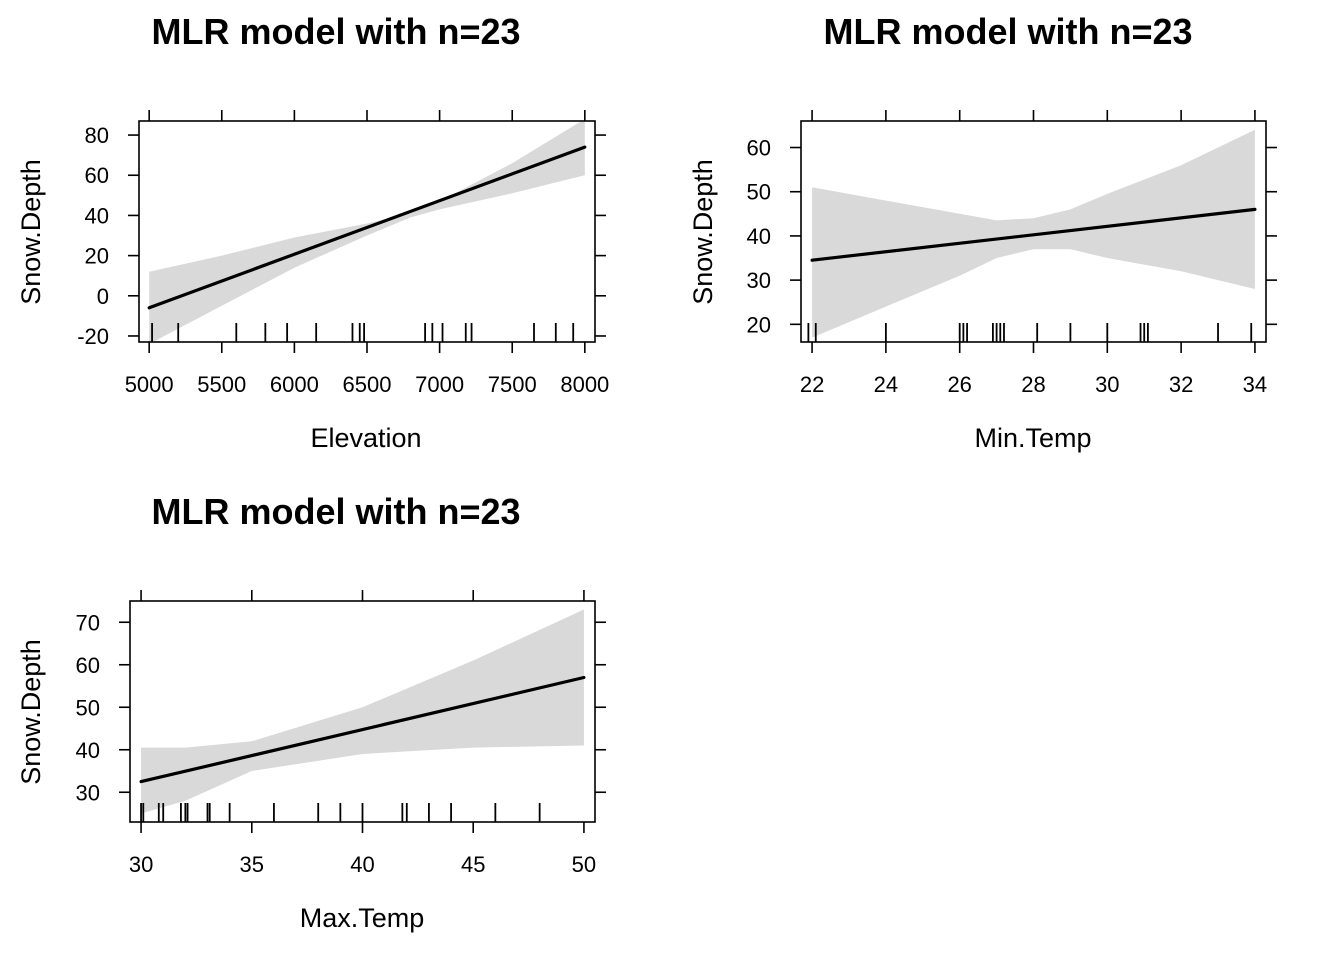 Image resolution: width=1344 pixels, height=960 pixels. Describe the element at coordinates (362, 864) in the screenshot. I see `x-tick-label: 40` at that location.